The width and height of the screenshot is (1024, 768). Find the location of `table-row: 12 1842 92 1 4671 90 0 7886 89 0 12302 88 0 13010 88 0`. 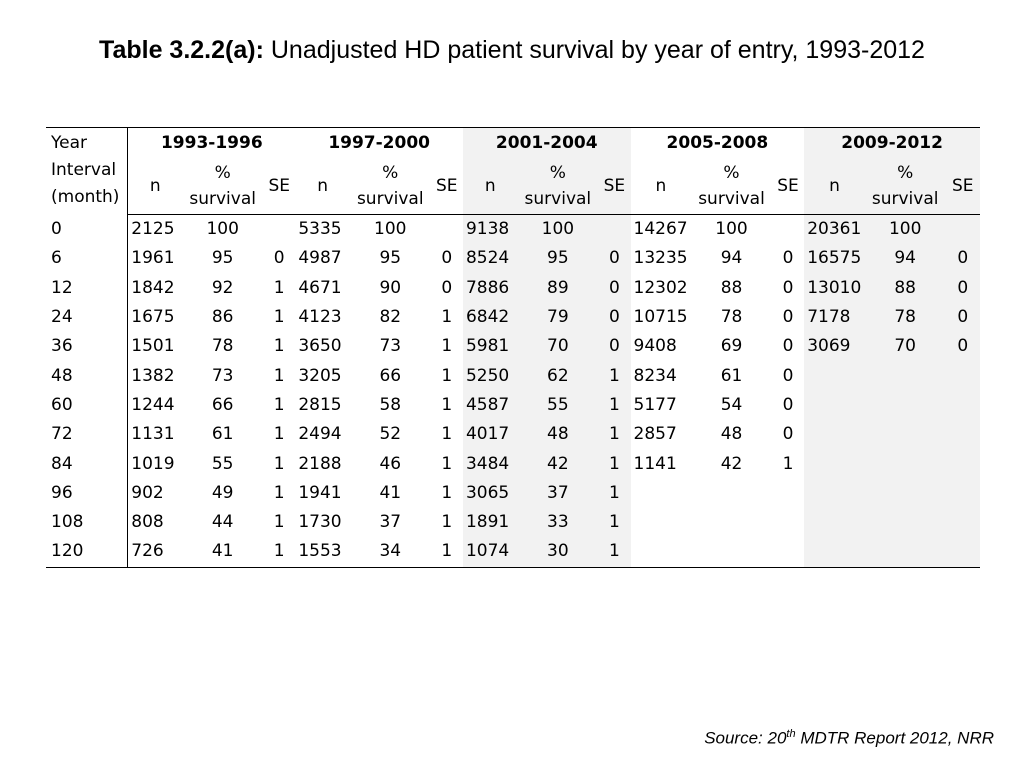

table-row: 12 1842 92 1 4671 90 0 7886 89 0 12302 88 0 13010 88 0 is located at coordinates (513, 288).